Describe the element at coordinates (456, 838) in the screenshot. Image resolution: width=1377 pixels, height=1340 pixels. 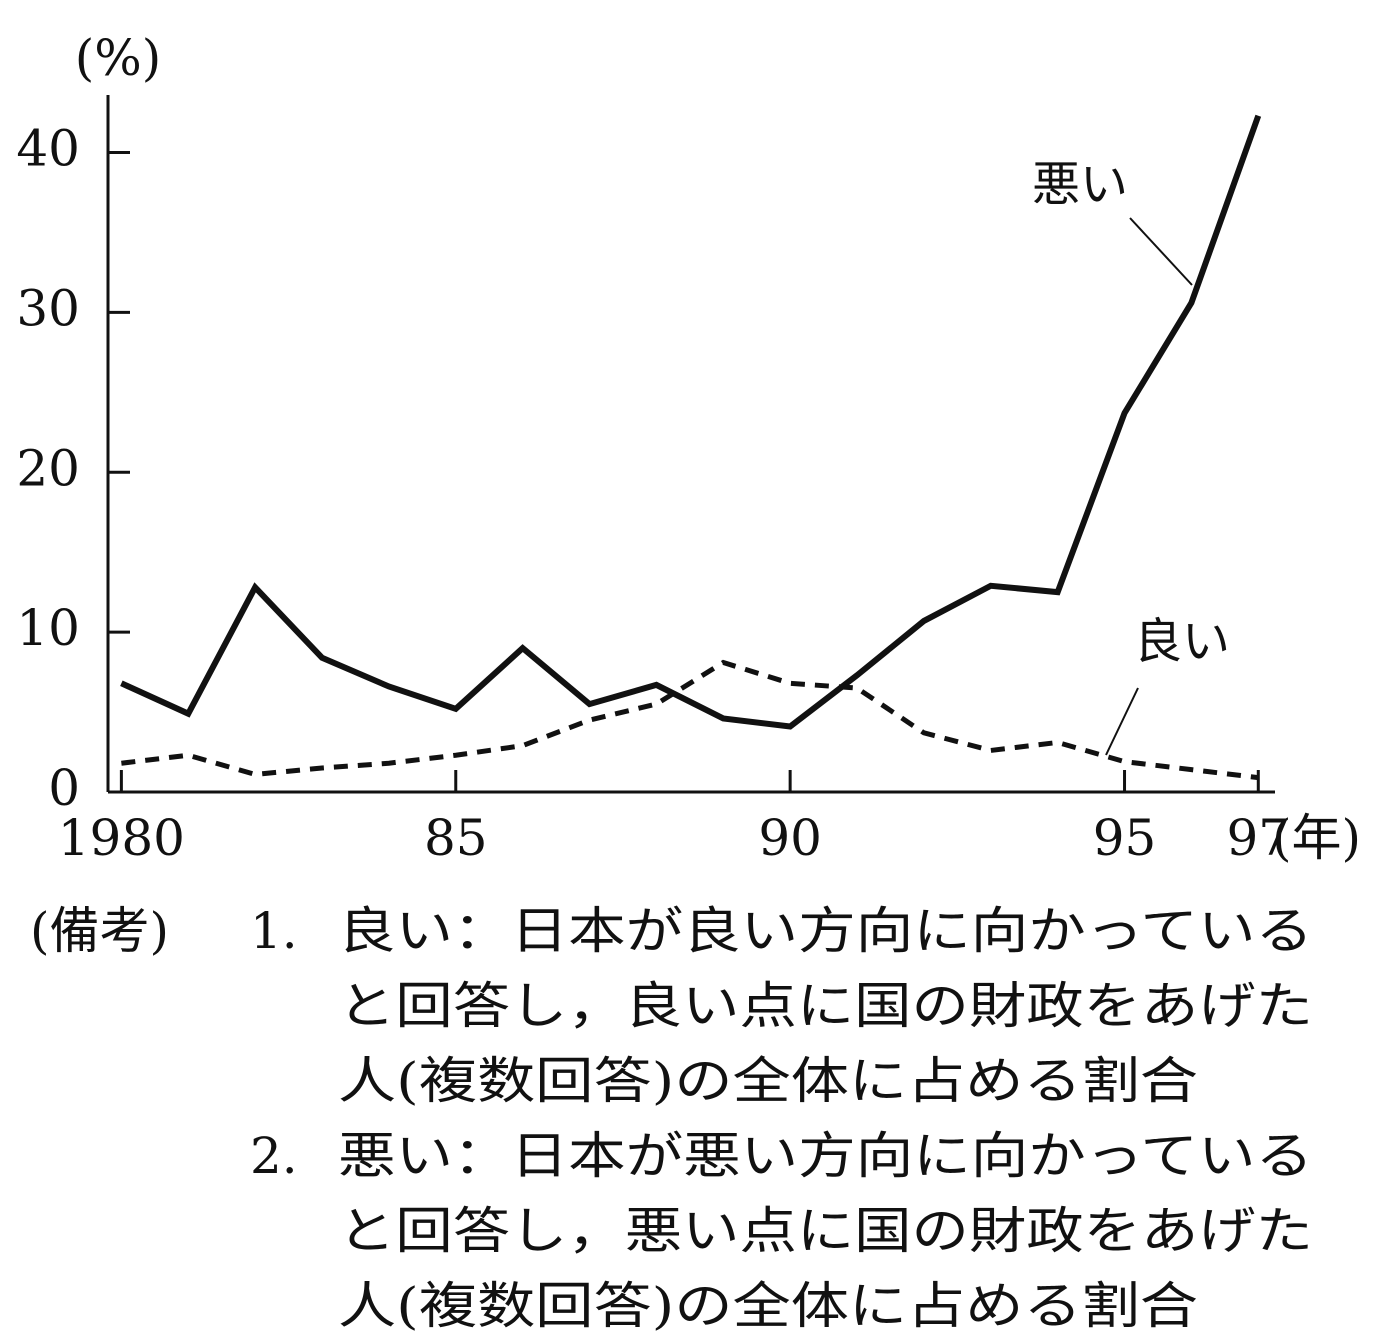
I see `x-tick-label: 85` at that location.